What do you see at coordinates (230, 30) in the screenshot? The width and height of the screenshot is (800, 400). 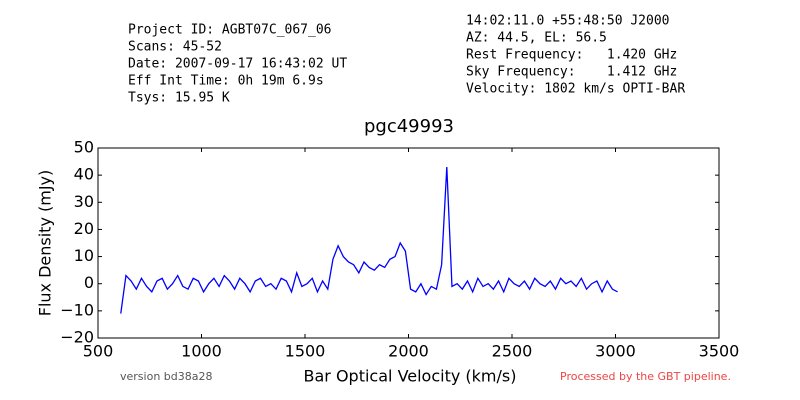 I see `header-line: Project ID: AGBT07C_067_06` at bounding box center [230, 30].